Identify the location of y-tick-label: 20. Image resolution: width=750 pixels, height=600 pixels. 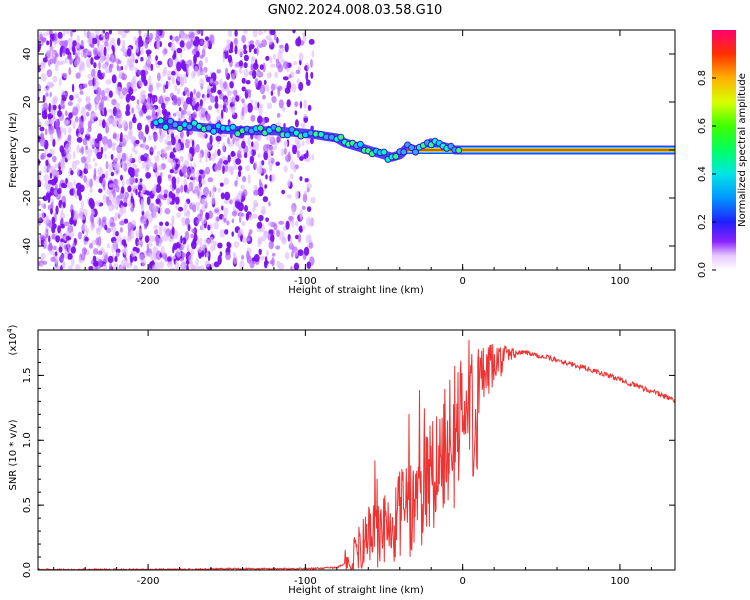
(27, 102).